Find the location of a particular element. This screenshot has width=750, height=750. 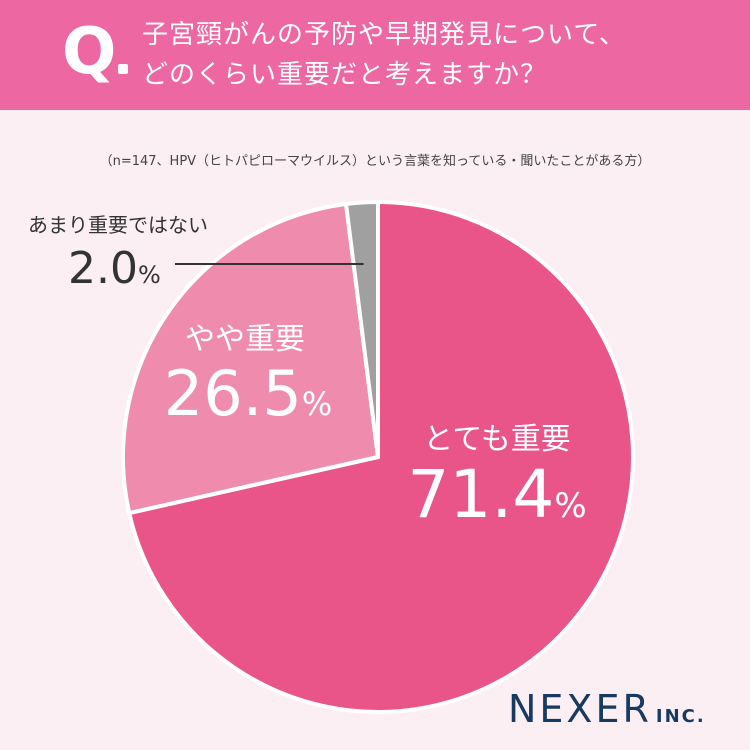

company-logo: NEXER INC. is located at coordinates (607, 709).